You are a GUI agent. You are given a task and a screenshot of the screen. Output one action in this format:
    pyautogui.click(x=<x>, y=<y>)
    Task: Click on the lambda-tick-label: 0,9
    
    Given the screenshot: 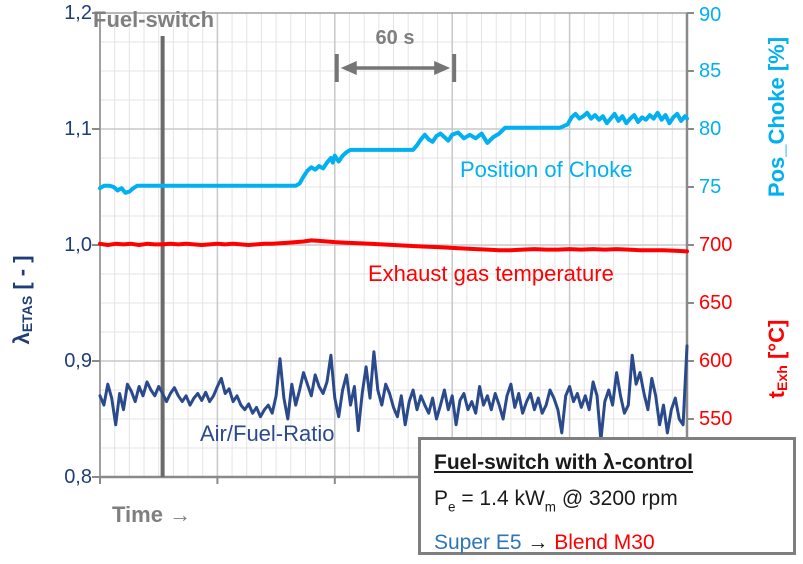 What is the action you would take?
    pyautogui.click(x=78, y=361)
    